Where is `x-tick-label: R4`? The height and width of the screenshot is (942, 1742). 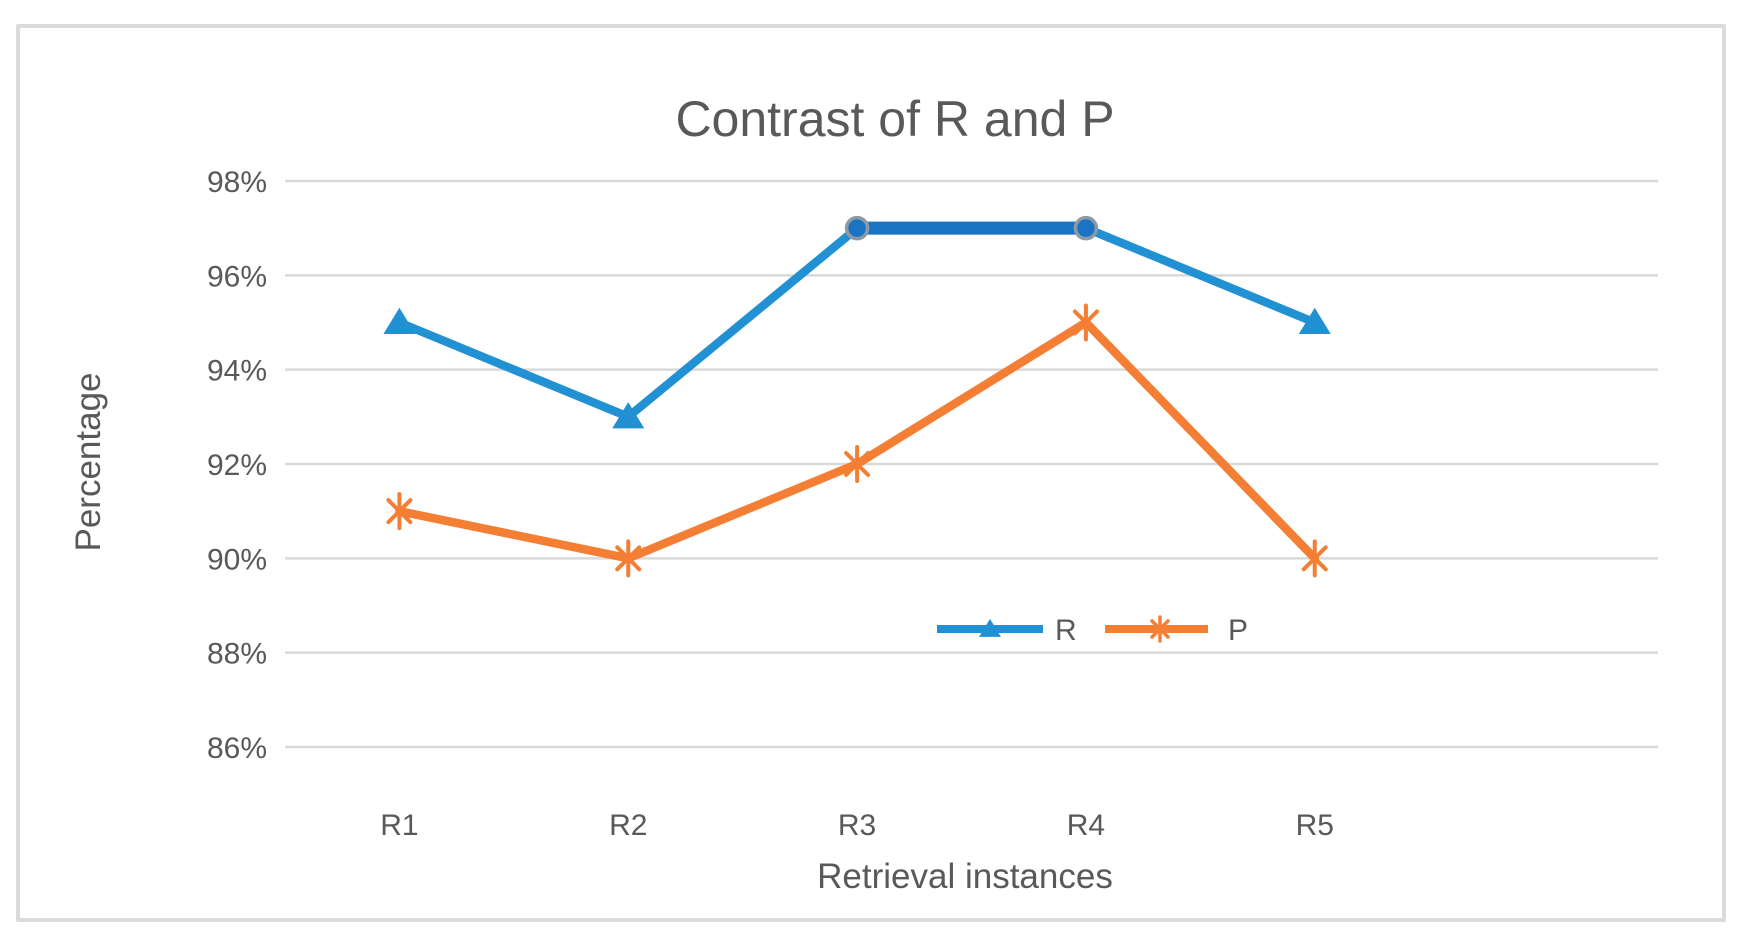
x-tick-label: R4 is located at coordinates (1086, 825).